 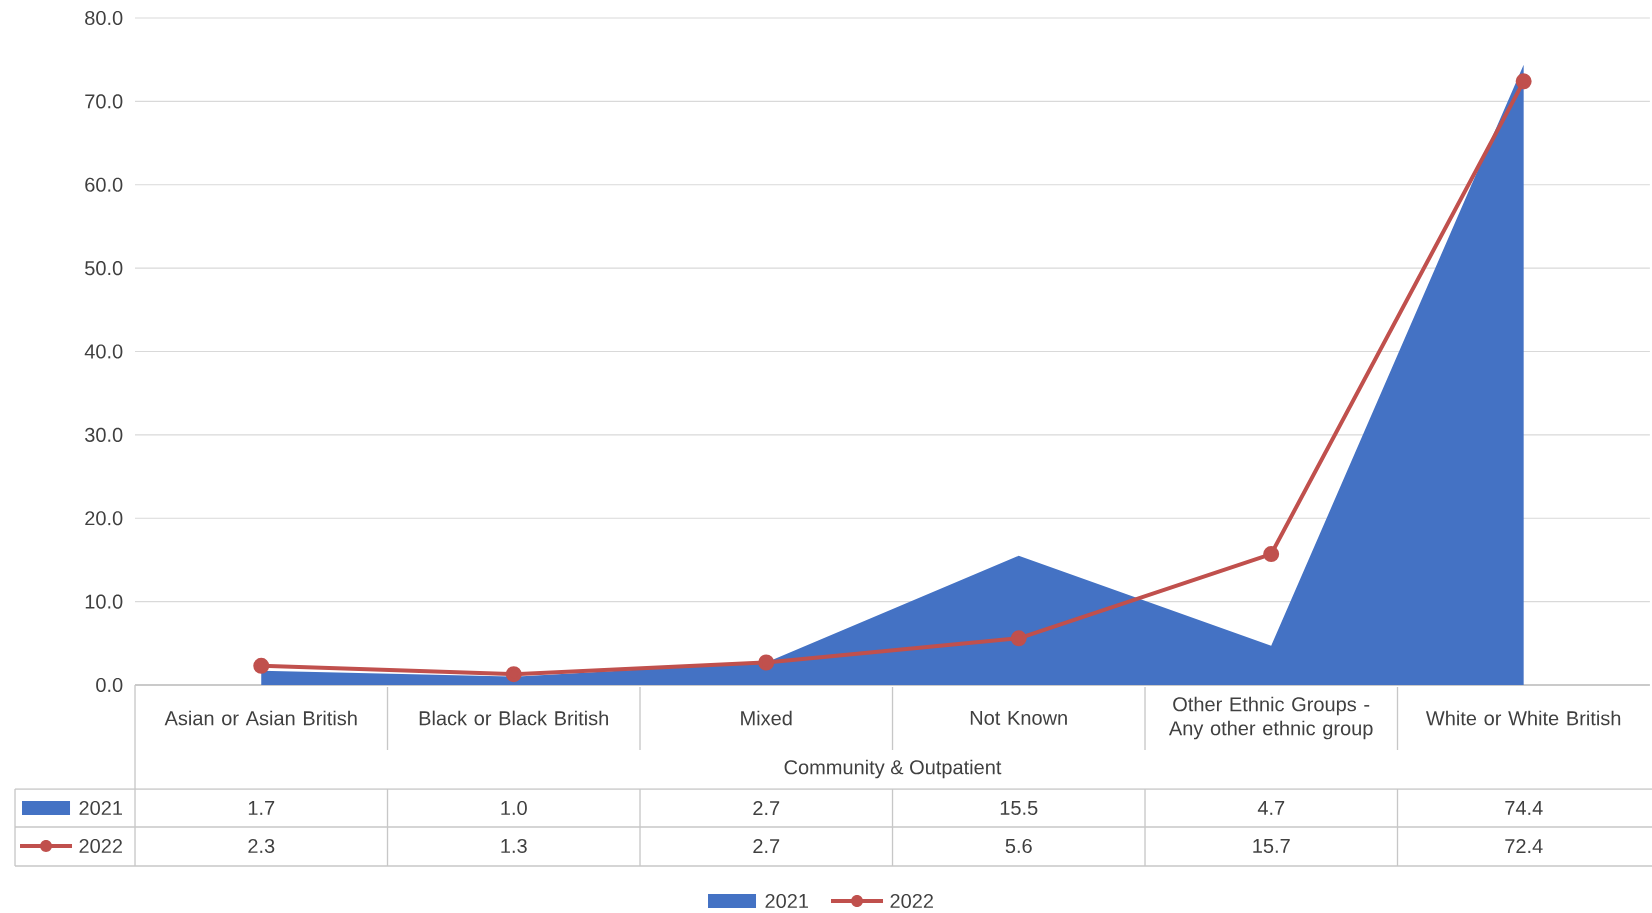 I want to click on data-label: 1.7, so click(x=261, y=808).